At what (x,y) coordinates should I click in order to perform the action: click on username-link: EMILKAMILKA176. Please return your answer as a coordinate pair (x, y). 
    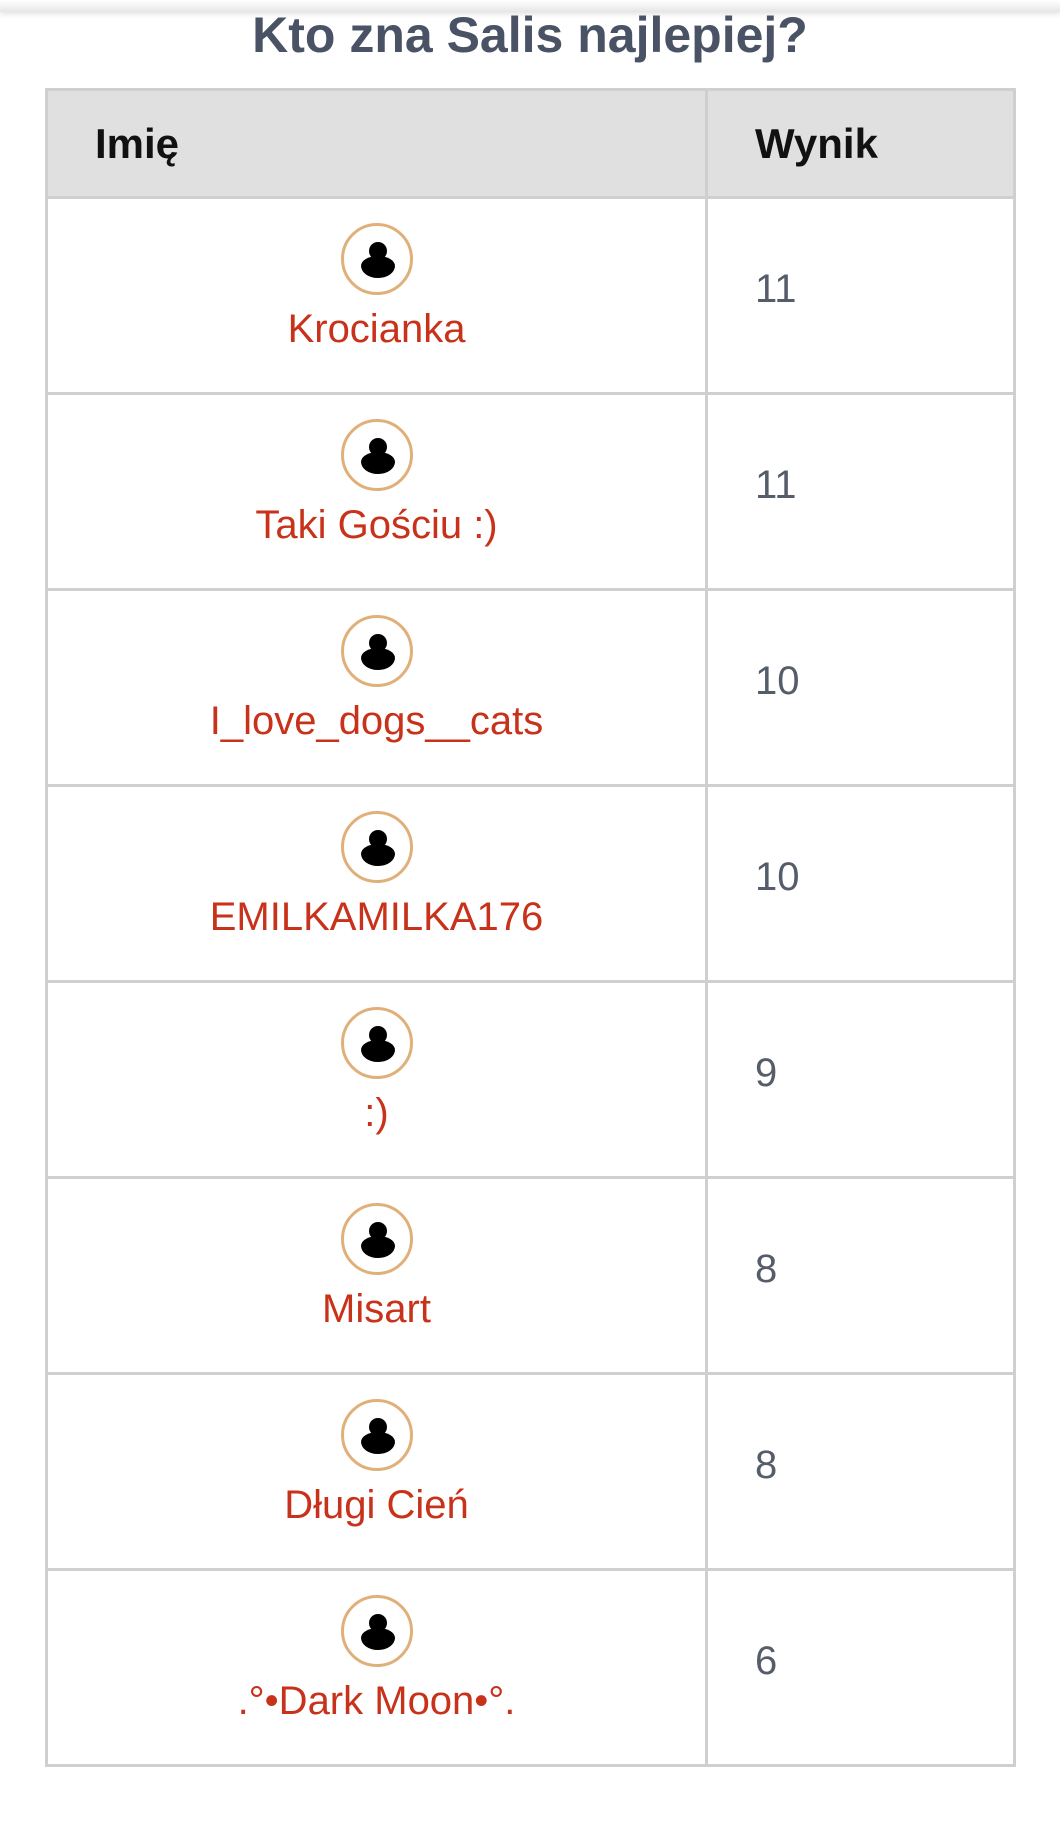
    Looking at the image, I should click on (376, 917).